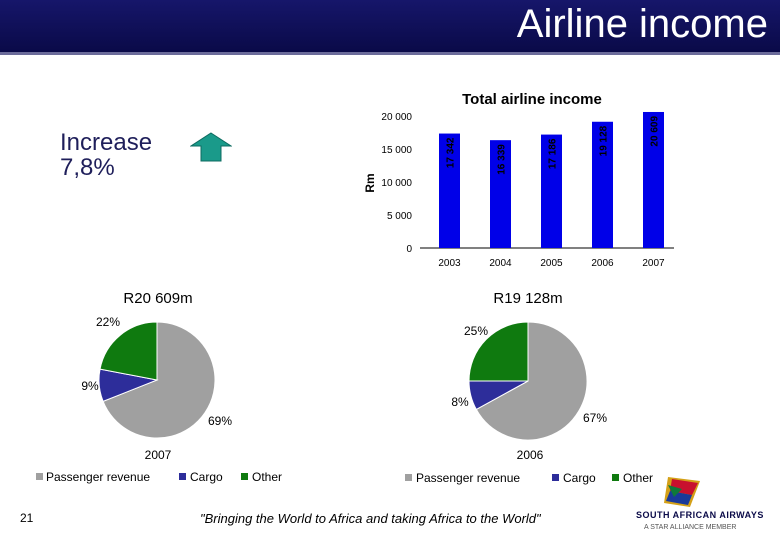 The height and width of the screenshot is (540, 780). Describe the element at coordinates (159, 477) in the screenshot. I see `legend-2007: Passenger revenue Cargo Other` at that location.